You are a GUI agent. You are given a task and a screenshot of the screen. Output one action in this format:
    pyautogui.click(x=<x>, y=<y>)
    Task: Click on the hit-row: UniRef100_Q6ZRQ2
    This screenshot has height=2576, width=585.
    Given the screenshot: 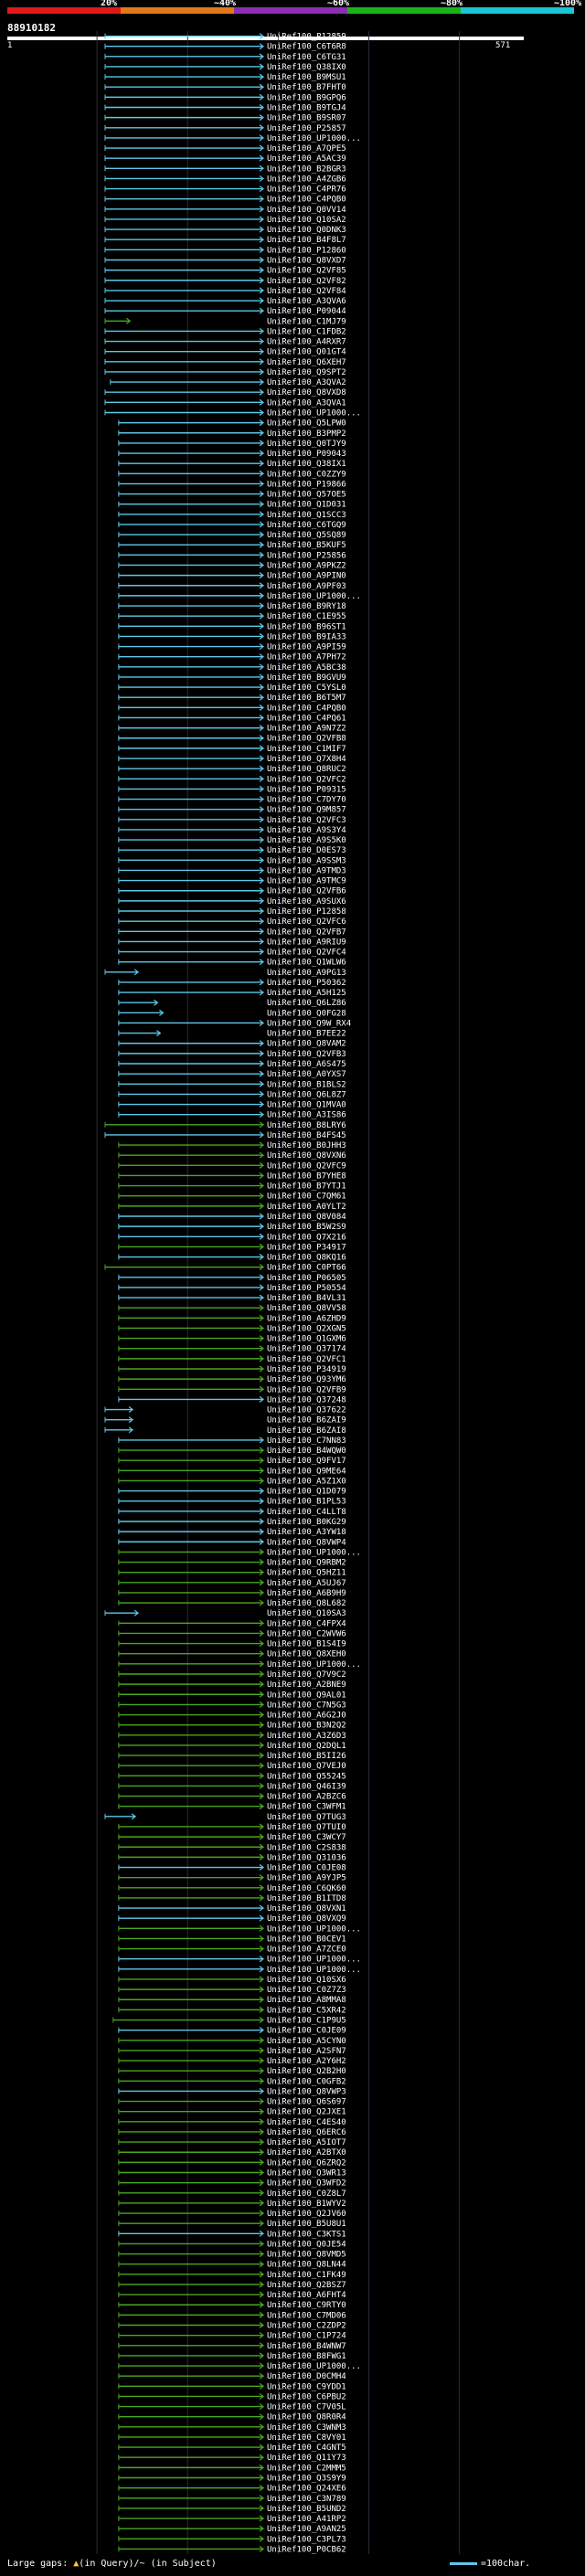 What is the action you would take?
    pyautogui.click(x=232, y=2163)
    